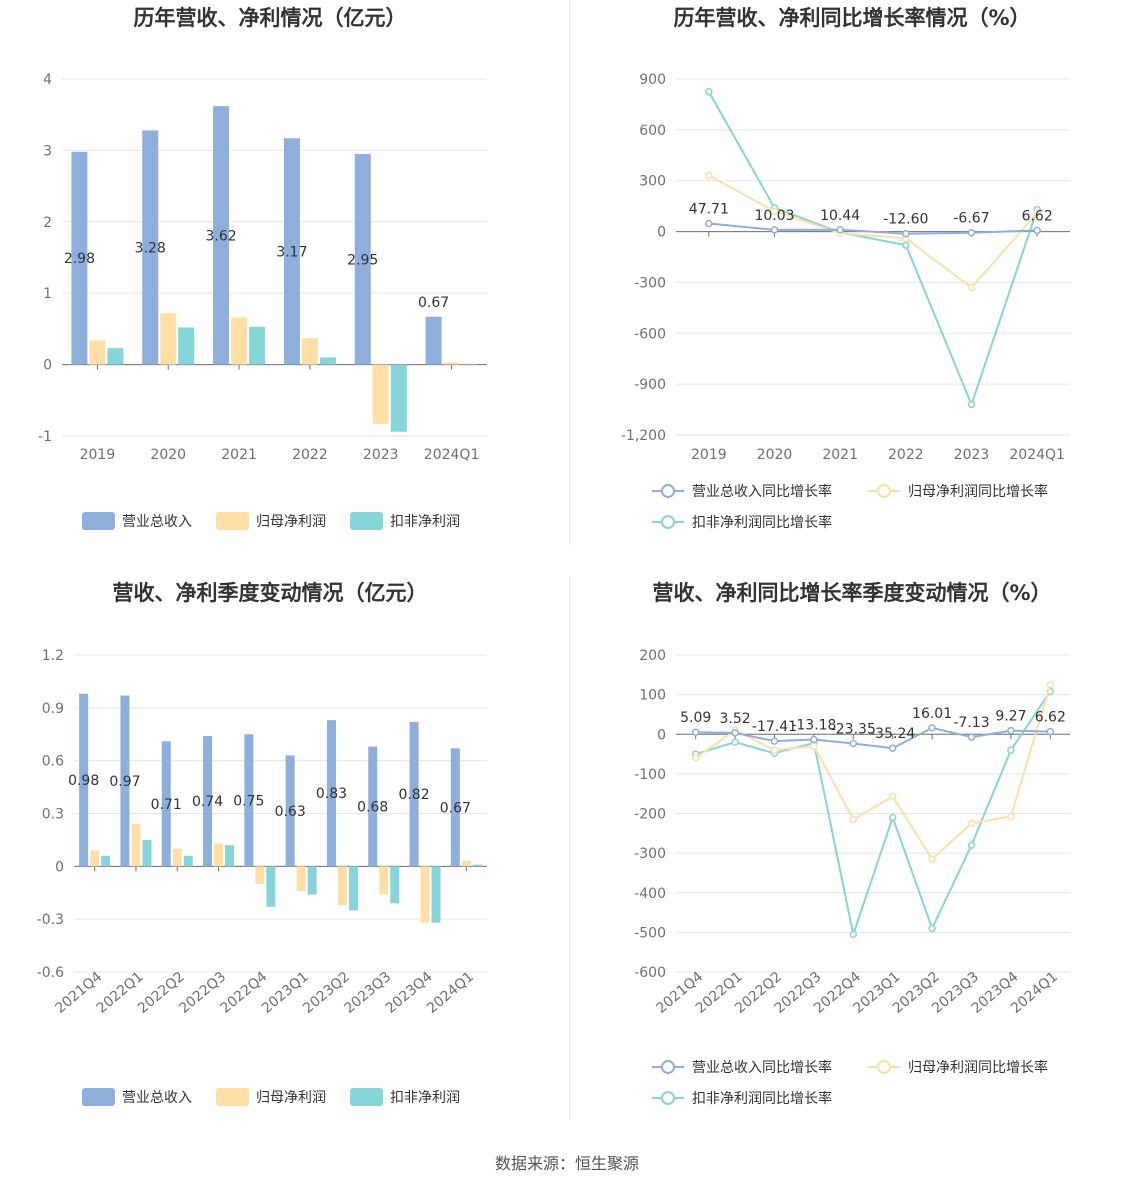  I want to click on y-tick-label: -100, so click(650, 775).